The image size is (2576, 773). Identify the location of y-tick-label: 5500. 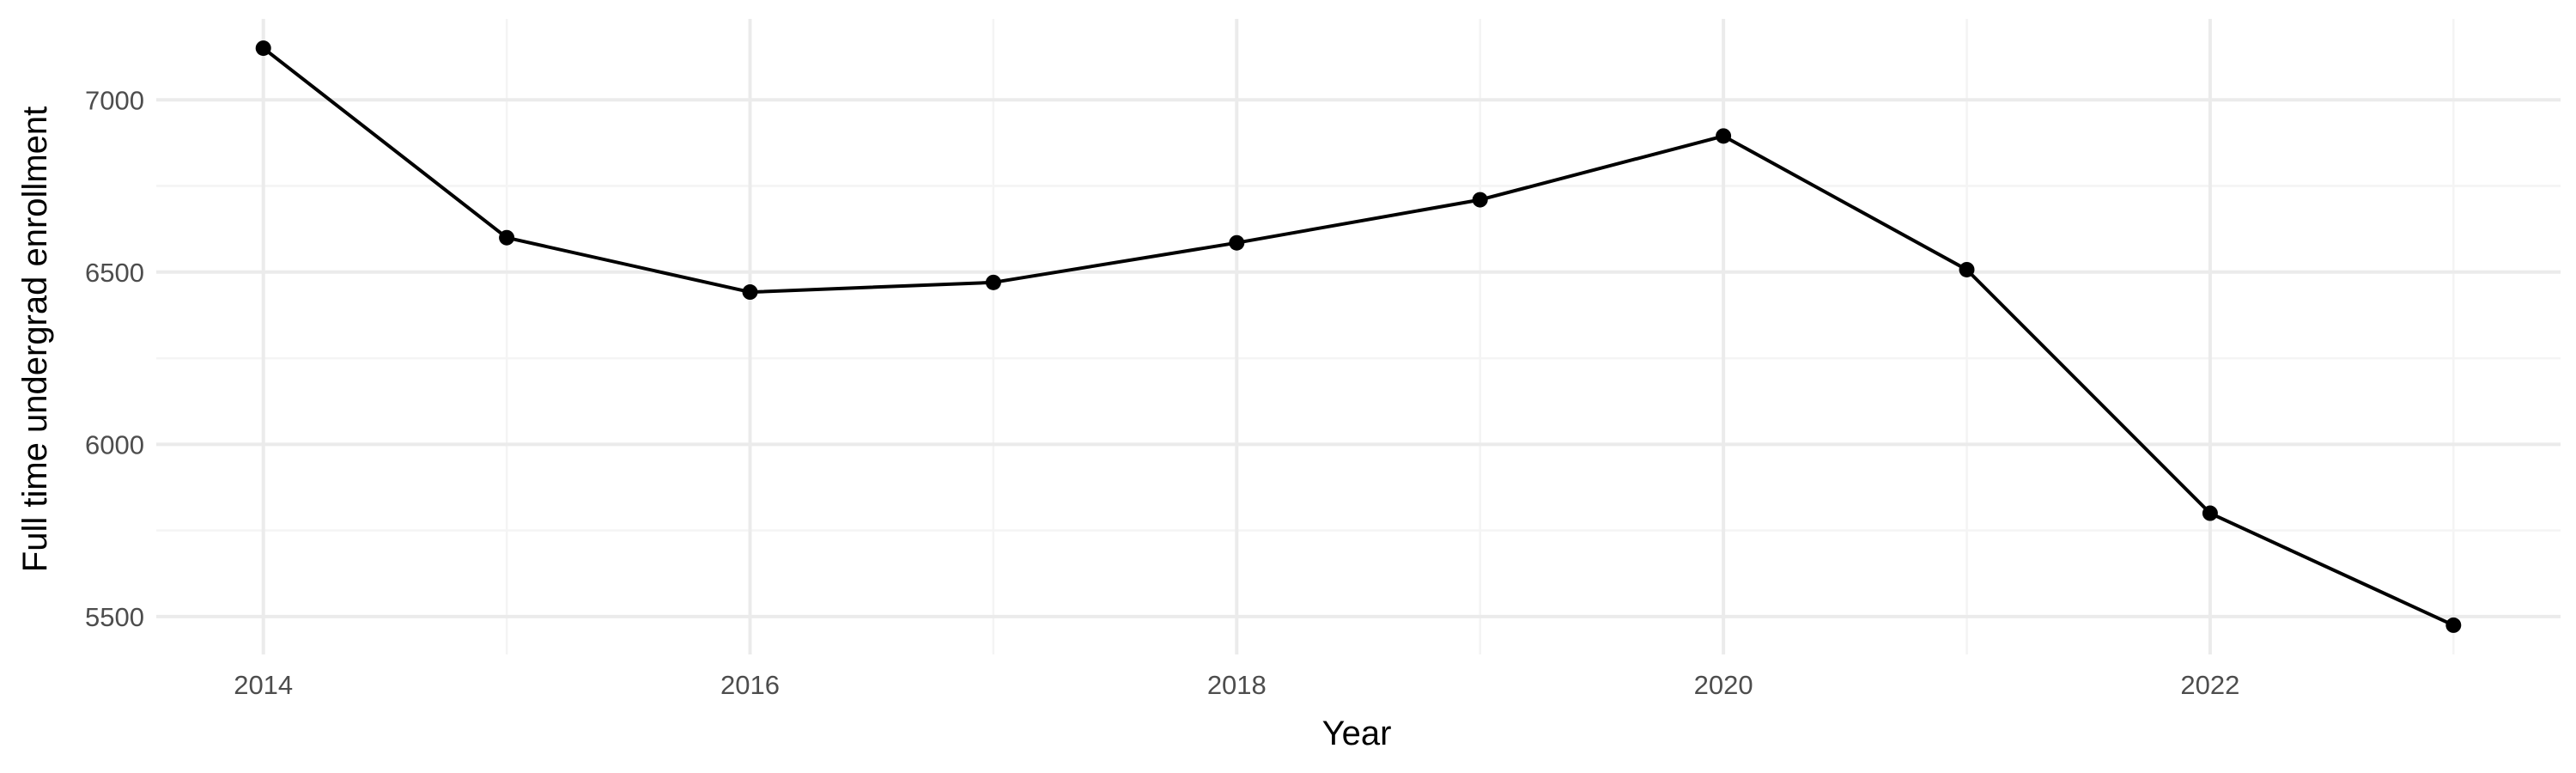
(114, 617).